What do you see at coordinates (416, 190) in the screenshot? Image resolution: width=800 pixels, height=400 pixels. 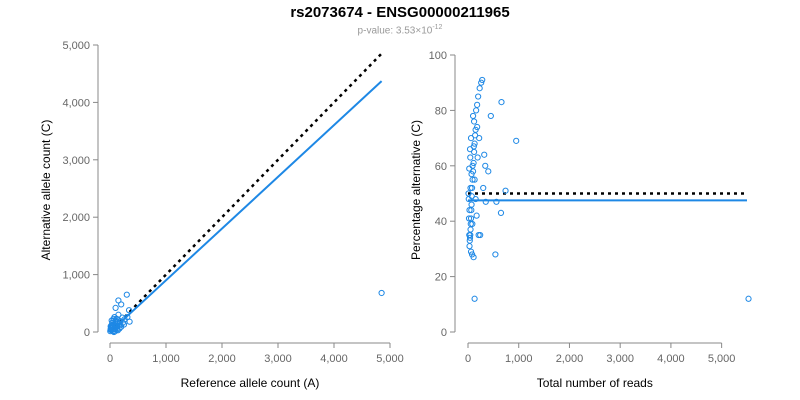 I see `right-y-axis-label: Percentage alternative (C)` at bounding box center [416, 190].